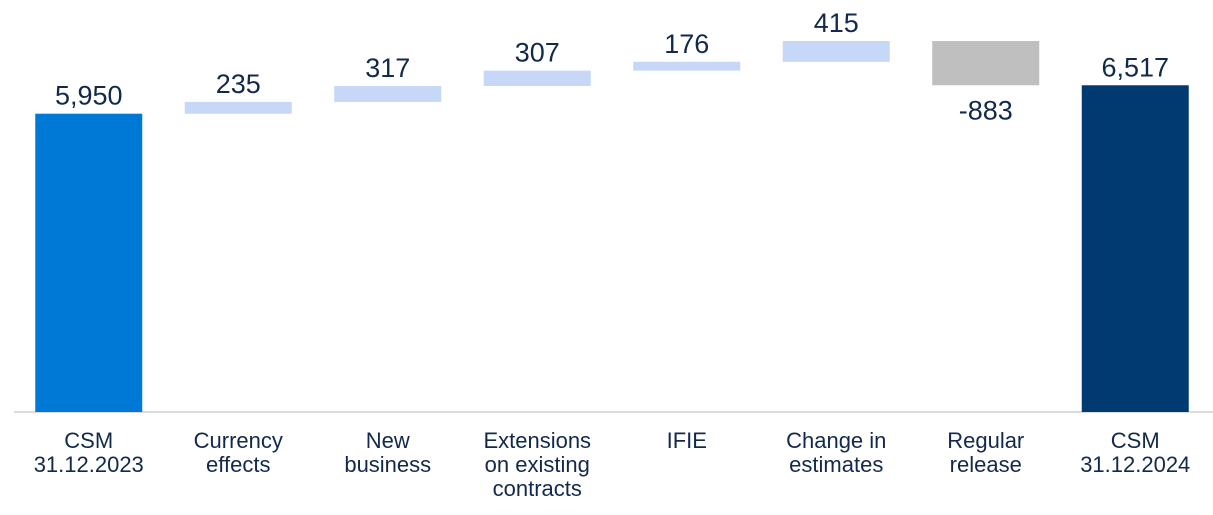 This screenshot has height=515, width=1213. What do you see at coordinates (1135, 452) in the screenshot?
I see `category-label: CSM 31.12.2024` at bounding box center [1135, 452].